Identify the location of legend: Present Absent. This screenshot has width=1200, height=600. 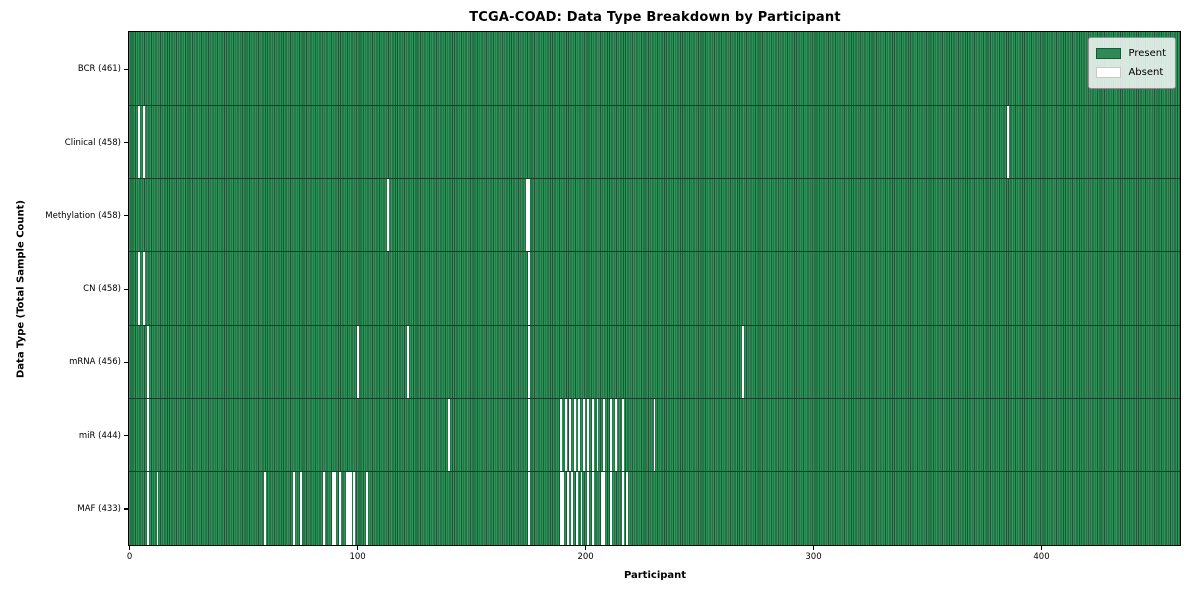
(1132, 63).